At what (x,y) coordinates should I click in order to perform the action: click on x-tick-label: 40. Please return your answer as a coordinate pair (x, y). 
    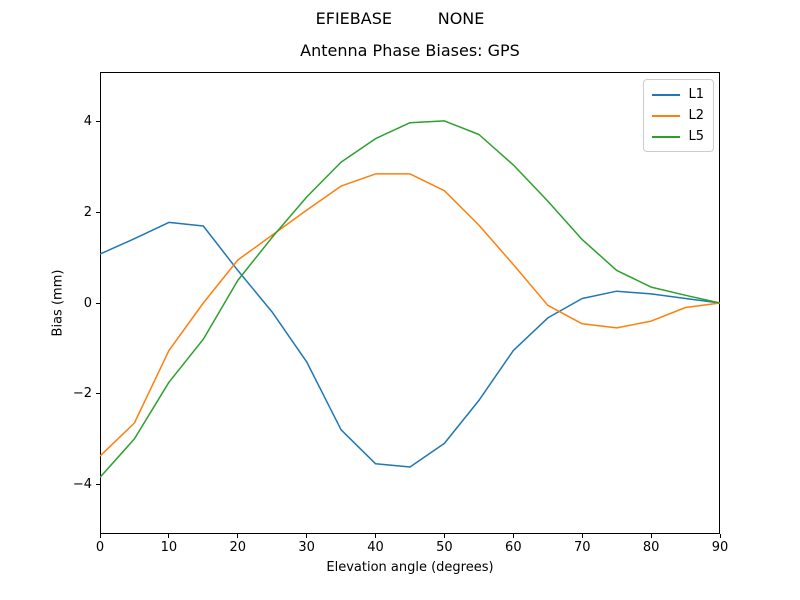
    Looking at the image, I should click on (375, 547).